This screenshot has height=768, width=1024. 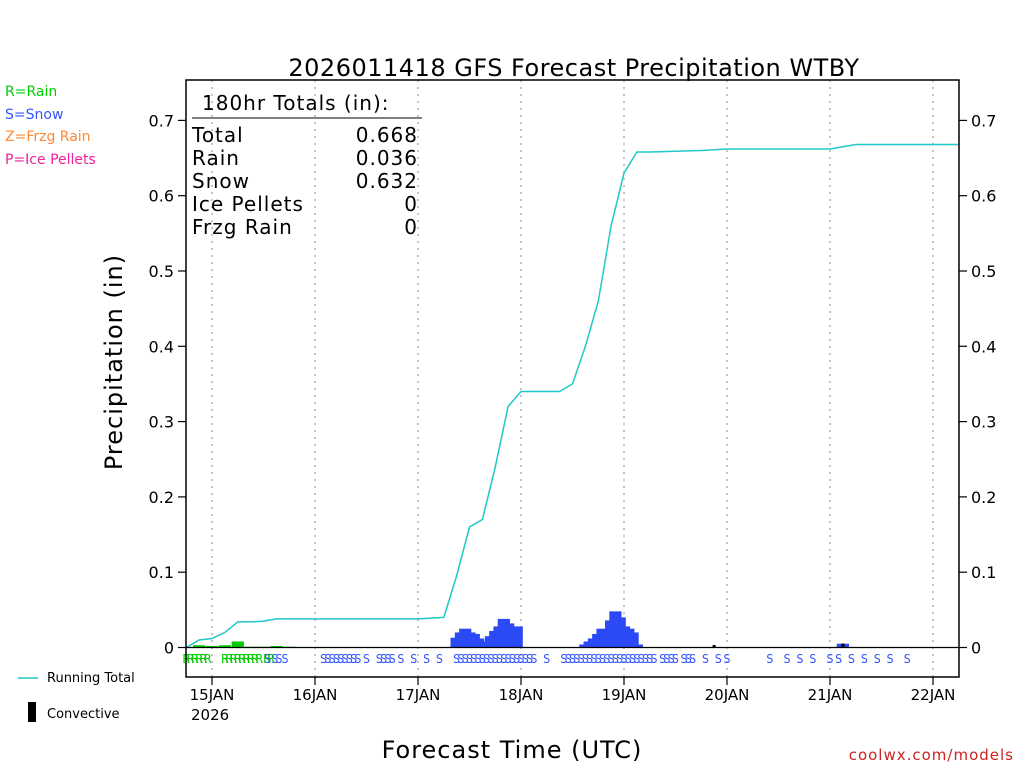 I want to click on y-tick-label-left-5: 0.5, so click(x=161, y=271).